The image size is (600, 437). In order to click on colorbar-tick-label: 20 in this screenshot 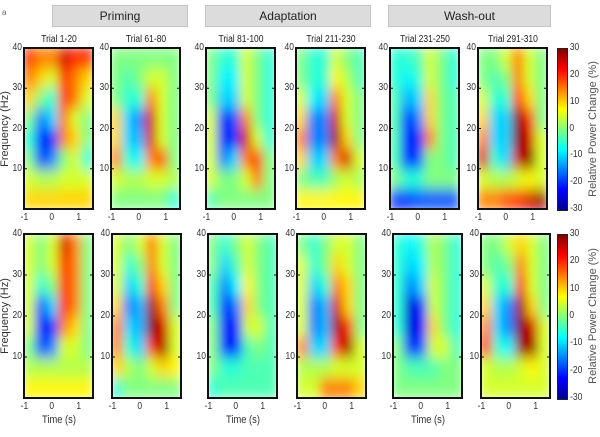, I will do `click(574, 261)`.